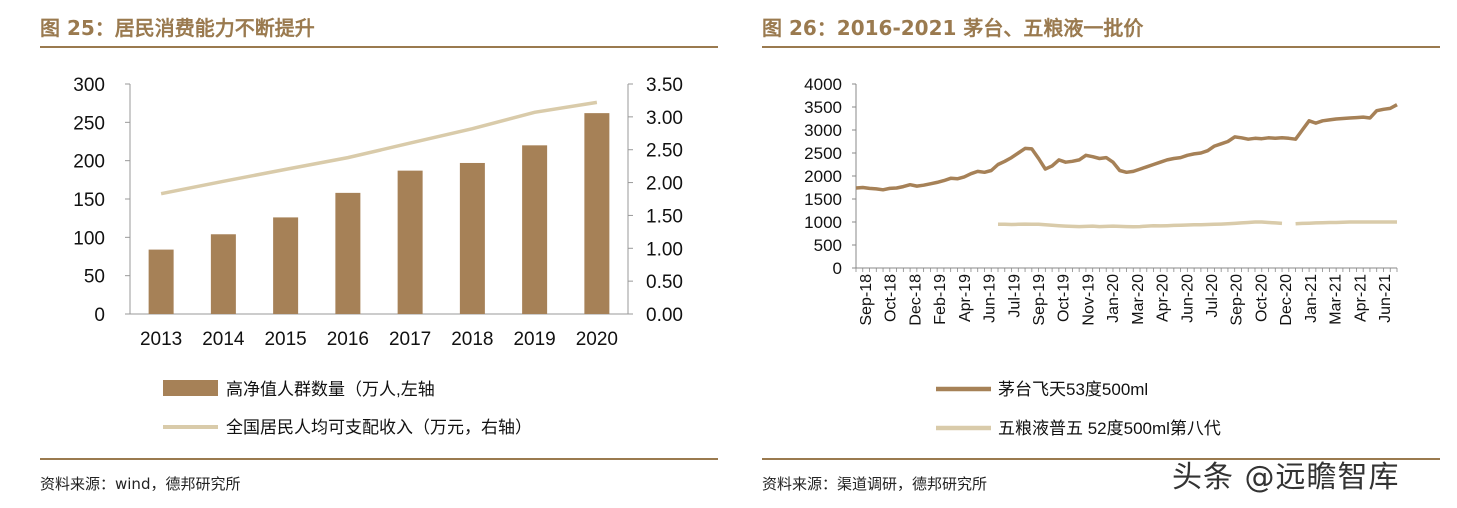 Image resolution: width=1457 pixels, height=508 pixels. Describe the element at coordinates (1014, 296) in the screenshot. I see `price-x-tick-label: Jul-19` at that location.